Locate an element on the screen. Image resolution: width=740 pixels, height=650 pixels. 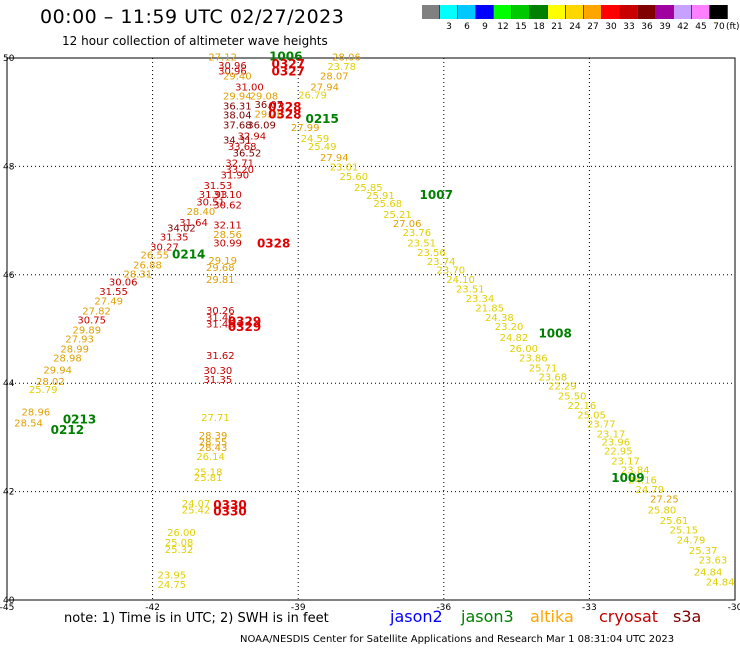
wave-height-label: 28.54 is located at coordinates (28, 424).